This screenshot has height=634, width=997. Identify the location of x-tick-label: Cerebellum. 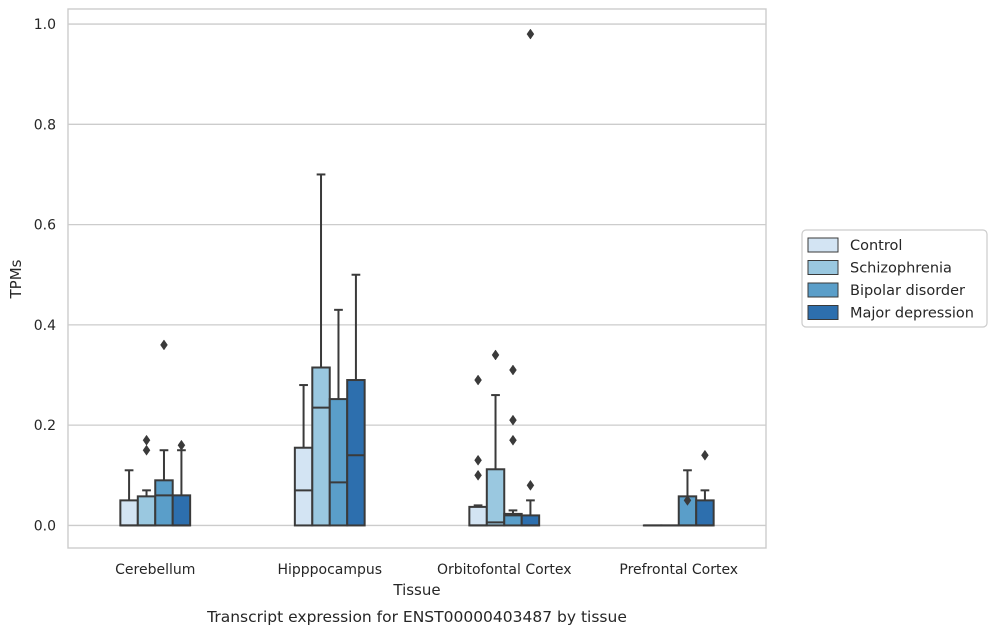
(155, 570).